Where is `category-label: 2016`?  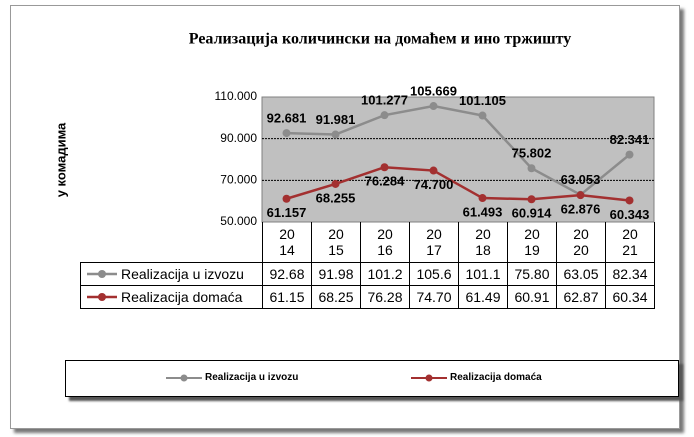
category-label: 2016 is located at coordinates (385, 242).